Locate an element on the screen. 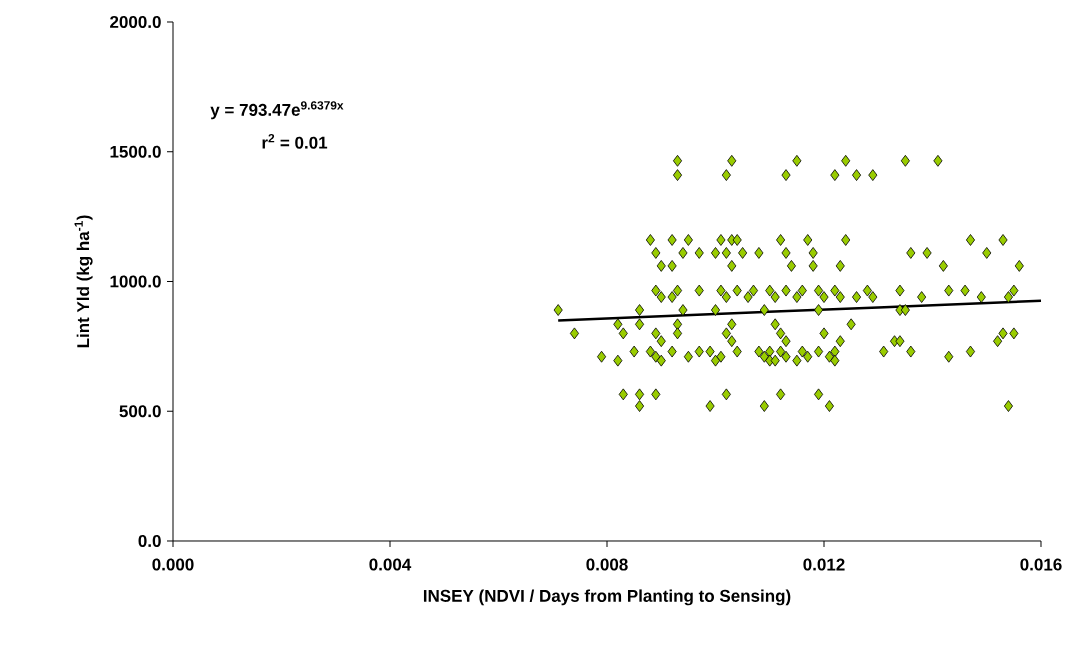 The height and width of the screenshot is (655, 1082). y-tick-label: 1000.0 is located at coordinates (135, 281).